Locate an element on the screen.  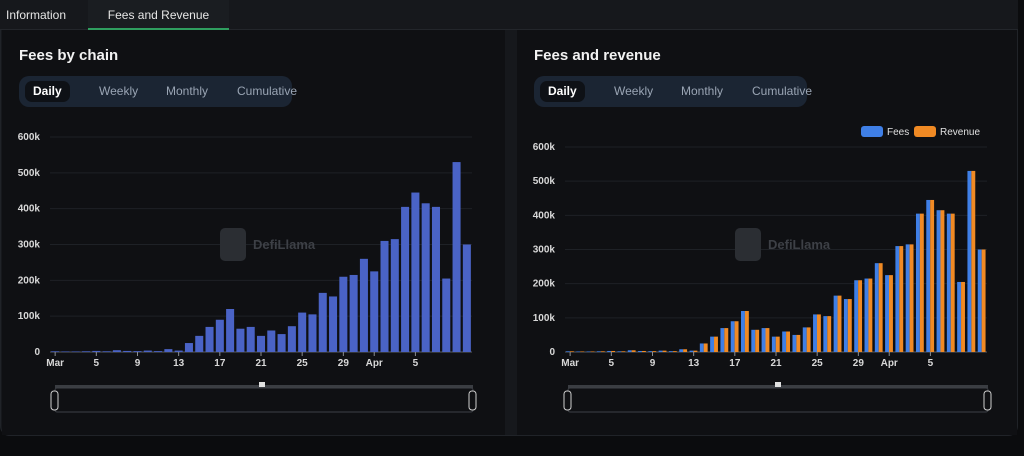
legend-item-fees: Fees is located at coordinates (885, 132).